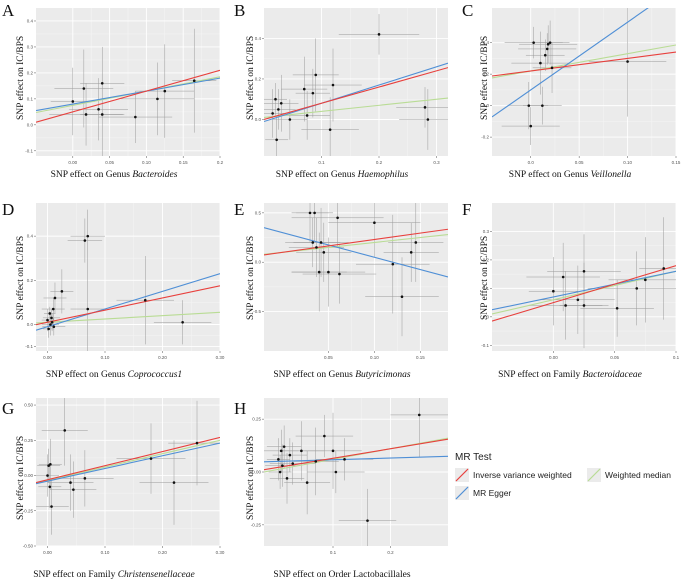  What do you see at coordinates (531, 162) in the screenshot?
I see `x-tick-label: 0.0` at bounding box center [531, 162].